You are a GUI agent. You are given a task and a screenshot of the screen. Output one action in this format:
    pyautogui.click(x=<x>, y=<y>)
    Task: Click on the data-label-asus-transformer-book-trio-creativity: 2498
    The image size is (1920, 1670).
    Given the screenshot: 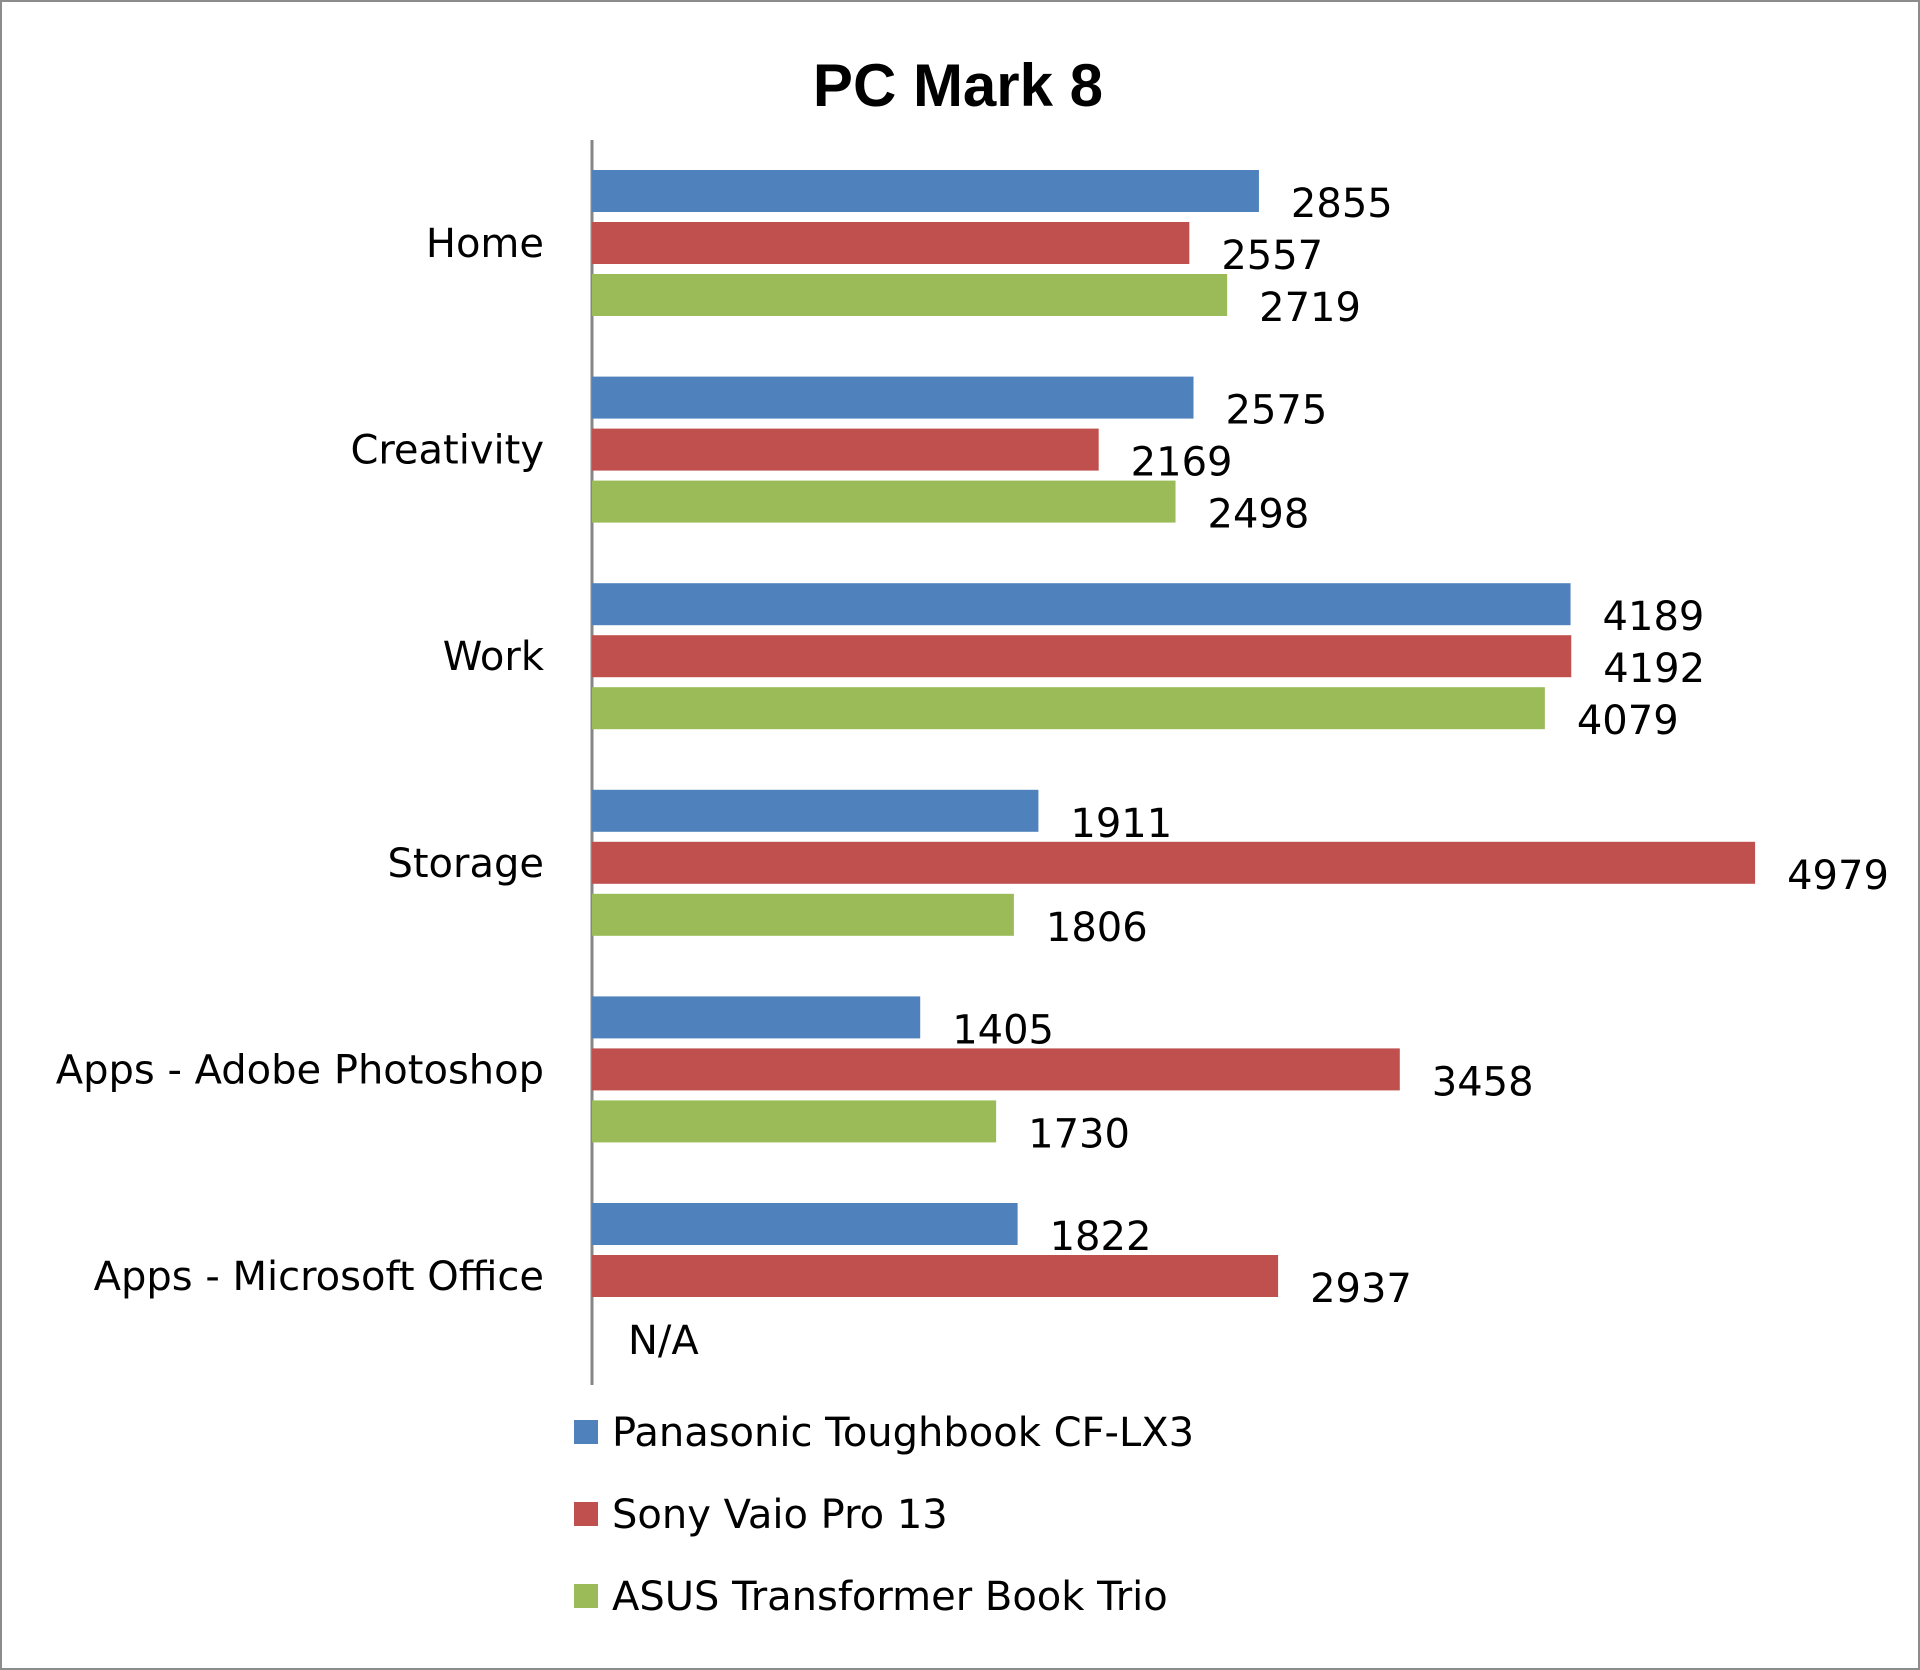 What is the action you would take?
    pyautogui.click(x=1259, y=515)
    